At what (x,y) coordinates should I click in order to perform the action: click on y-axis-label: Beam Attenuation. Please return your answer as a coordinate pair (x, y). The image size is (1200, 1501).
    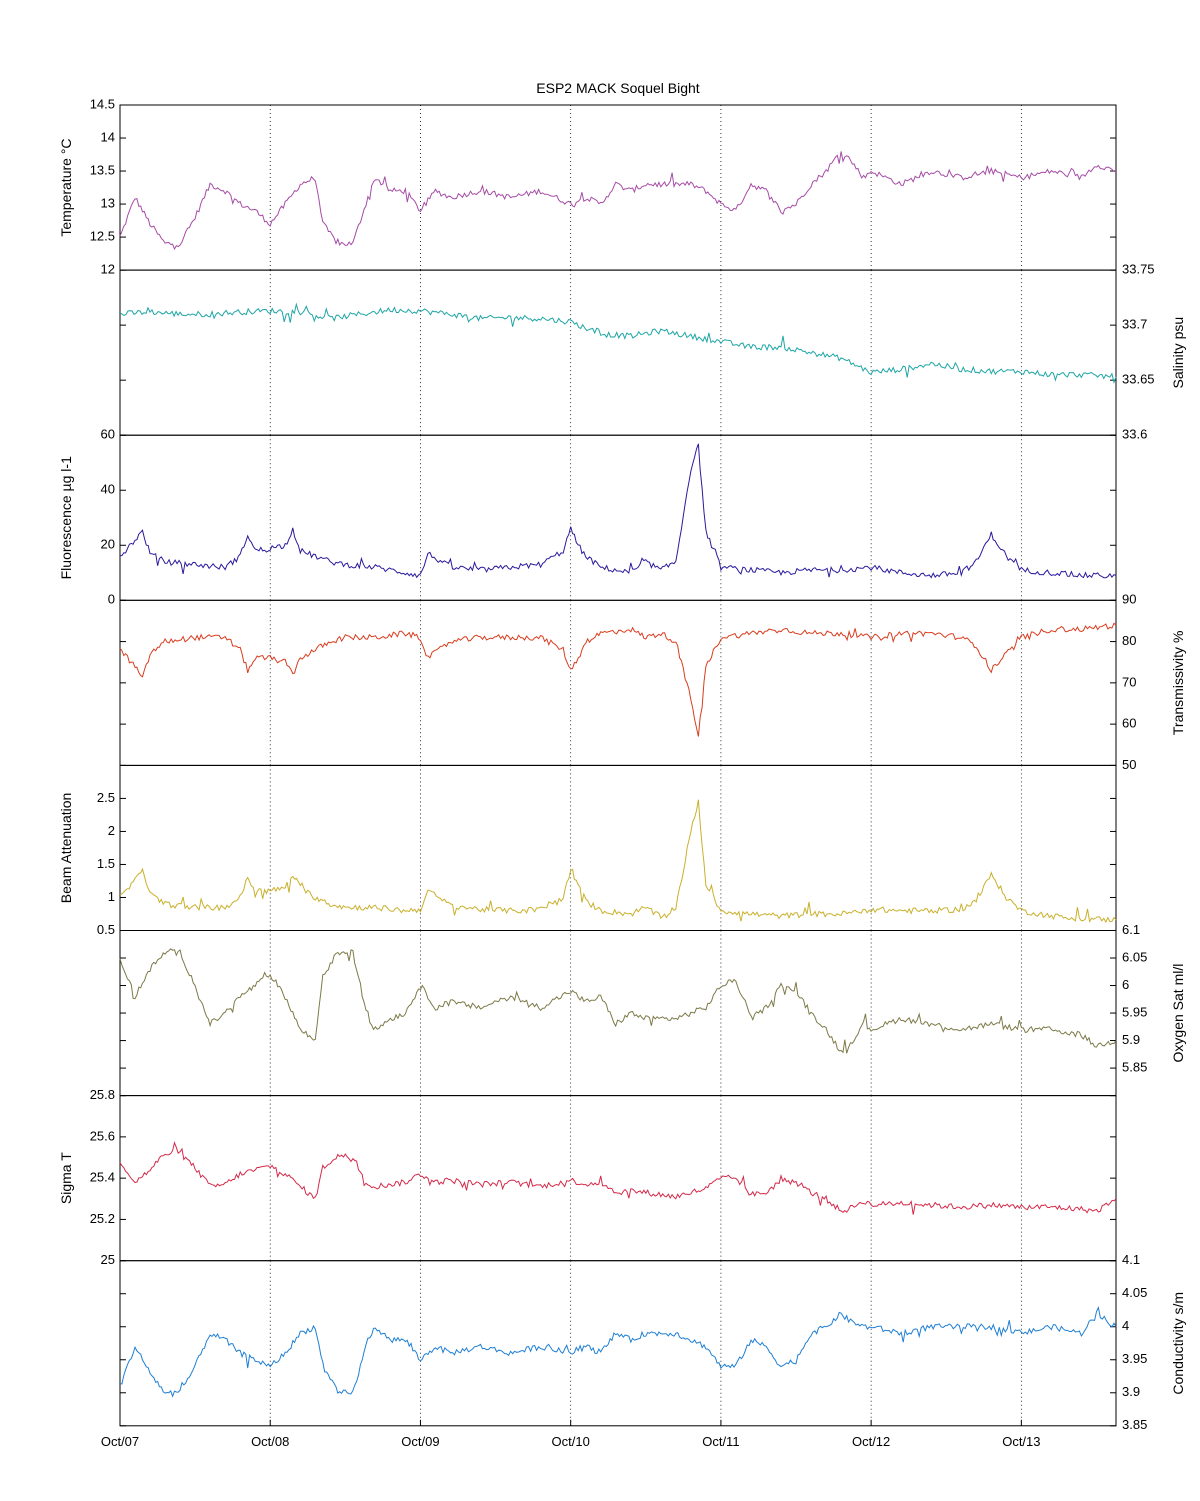
    Looking at the image, I should click on (66, 848).